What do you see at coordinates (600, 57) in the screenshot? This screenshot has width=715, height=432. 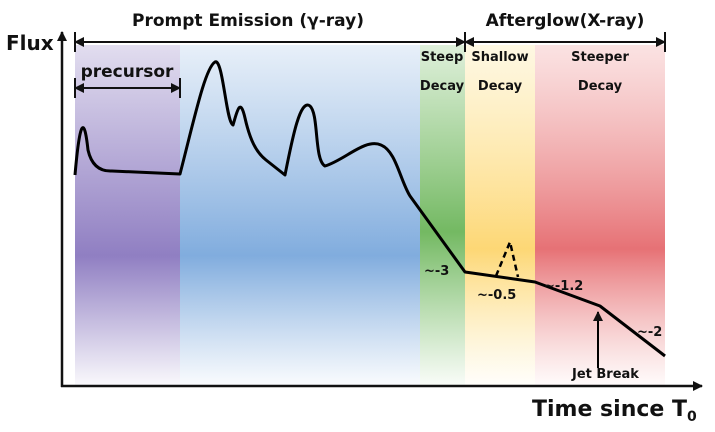 I see `phase-label: Steeper` at bounding box center [600, 57].